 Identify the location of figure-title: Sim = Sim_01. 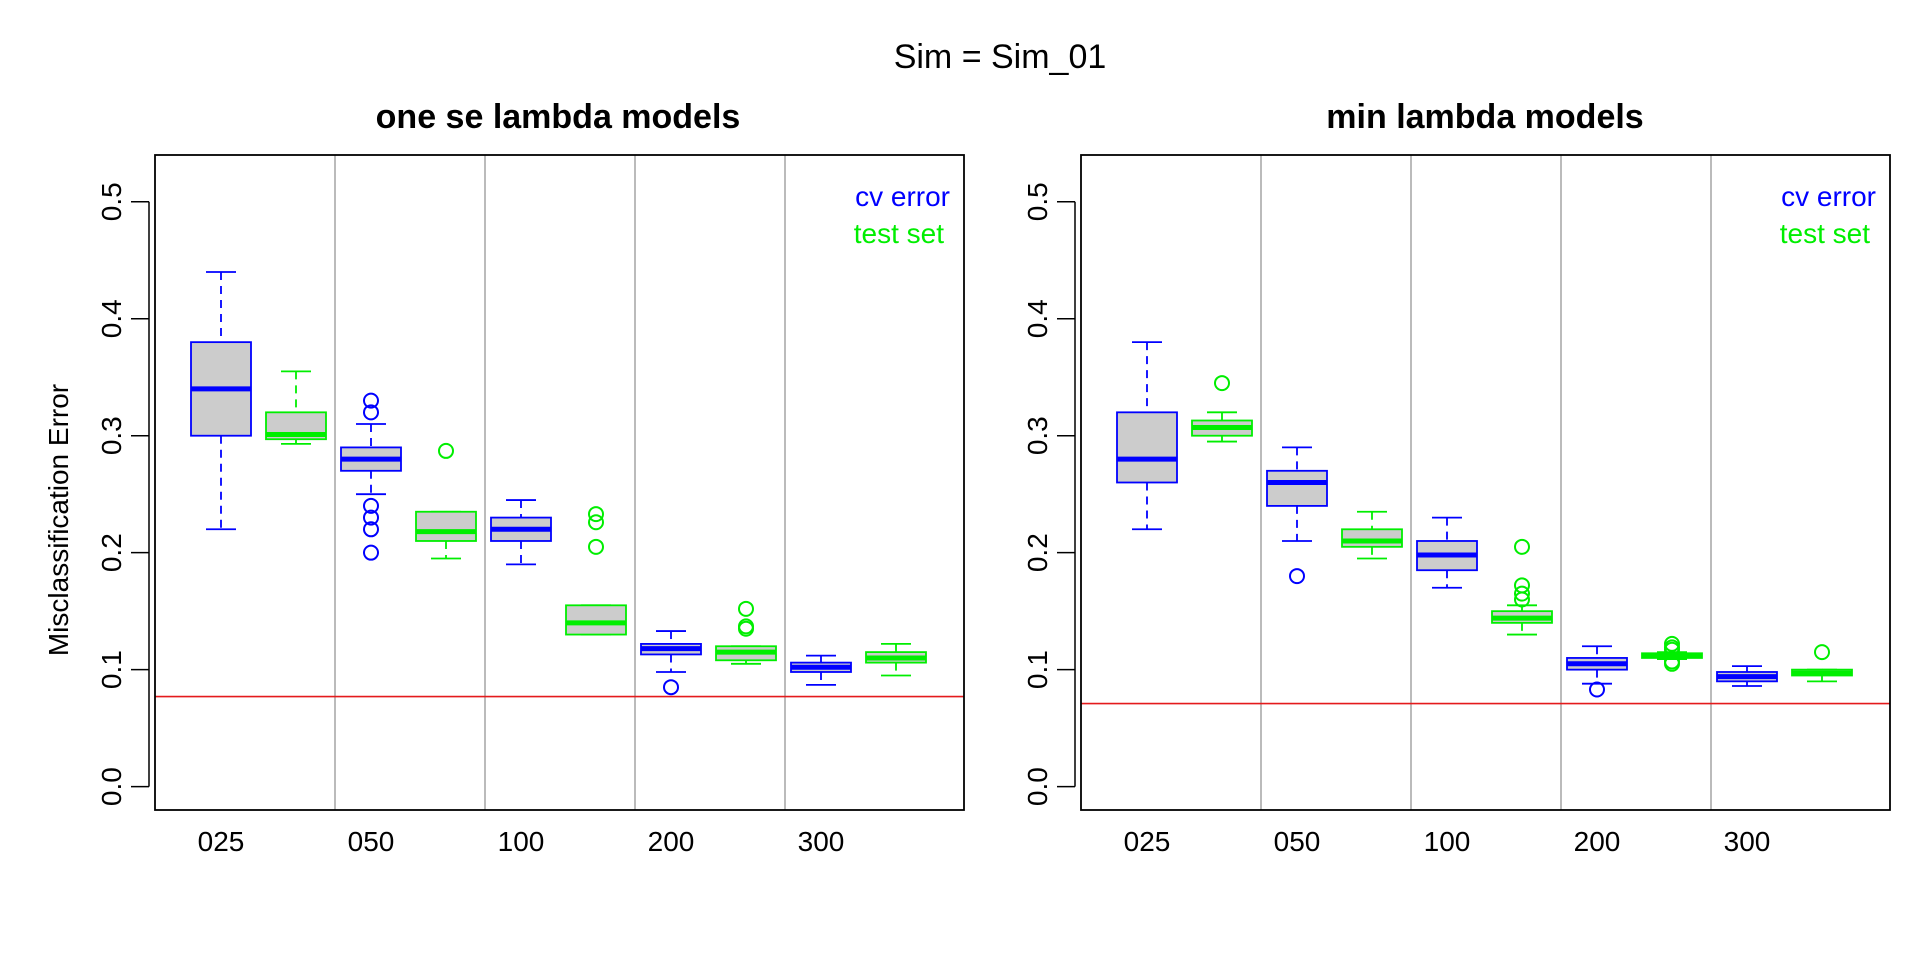
(1000, 57).